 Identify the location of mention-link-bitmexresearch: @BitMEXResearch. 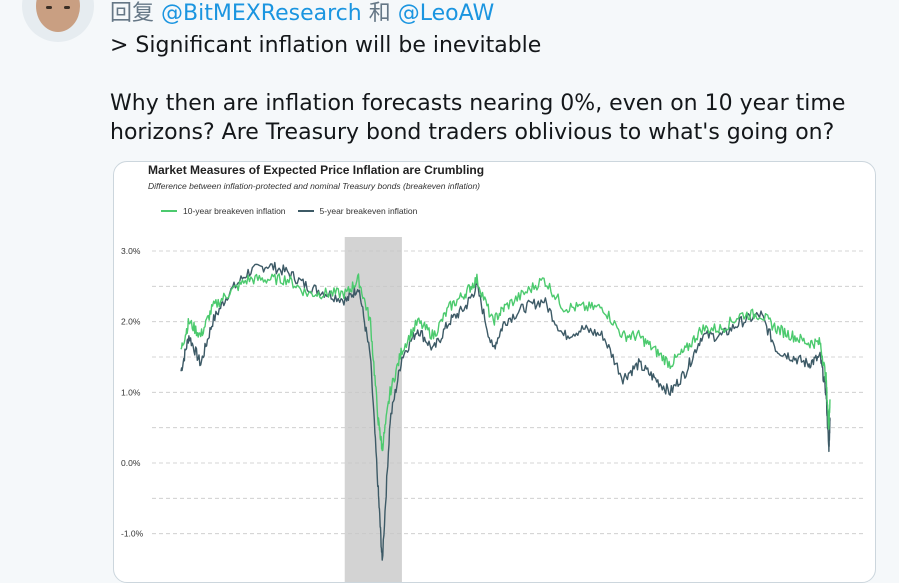
(261, 13).